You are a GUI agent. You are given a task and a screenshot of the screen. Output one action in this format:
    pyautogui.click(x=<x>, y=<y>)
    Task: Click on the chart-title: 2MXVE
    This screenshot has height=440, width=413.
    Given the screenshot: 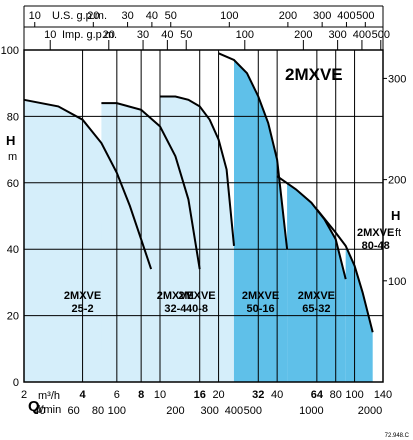 What is the action you would take?
    pyautogui.click(x=314, y=74)
    